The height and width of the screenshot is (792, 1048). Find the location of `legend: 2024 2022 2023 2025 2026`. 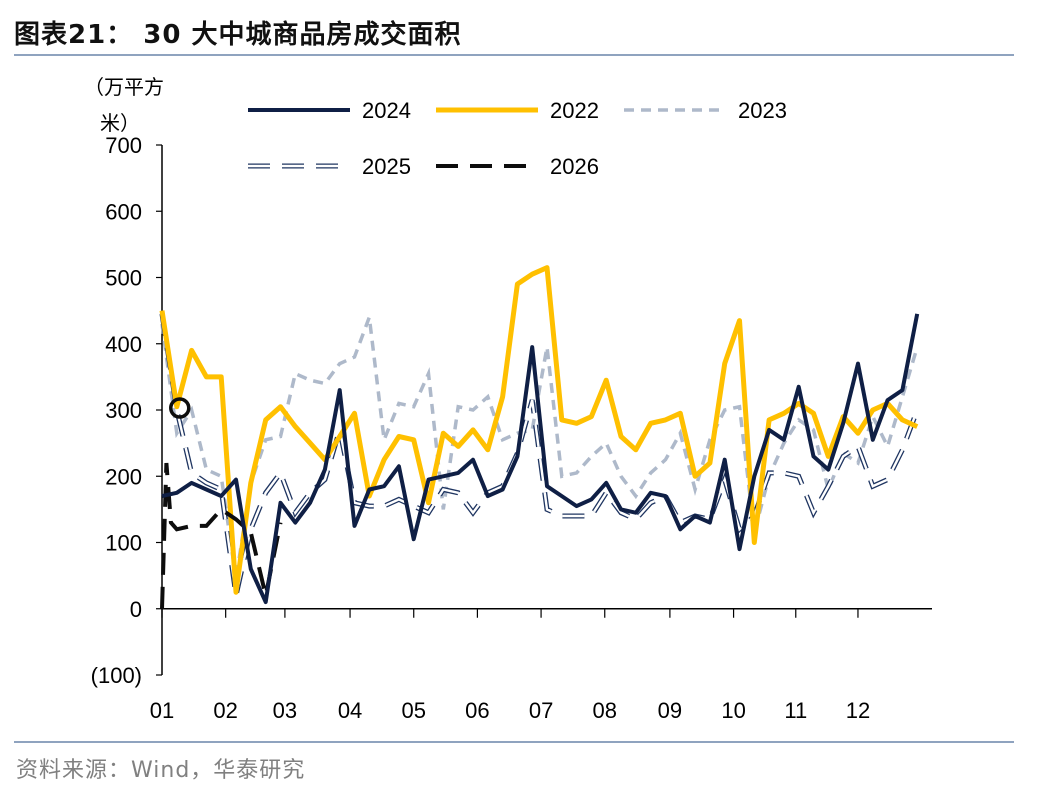

legend: 2024 2022 2023 2025 2026 is located at coordinates (517, 138).